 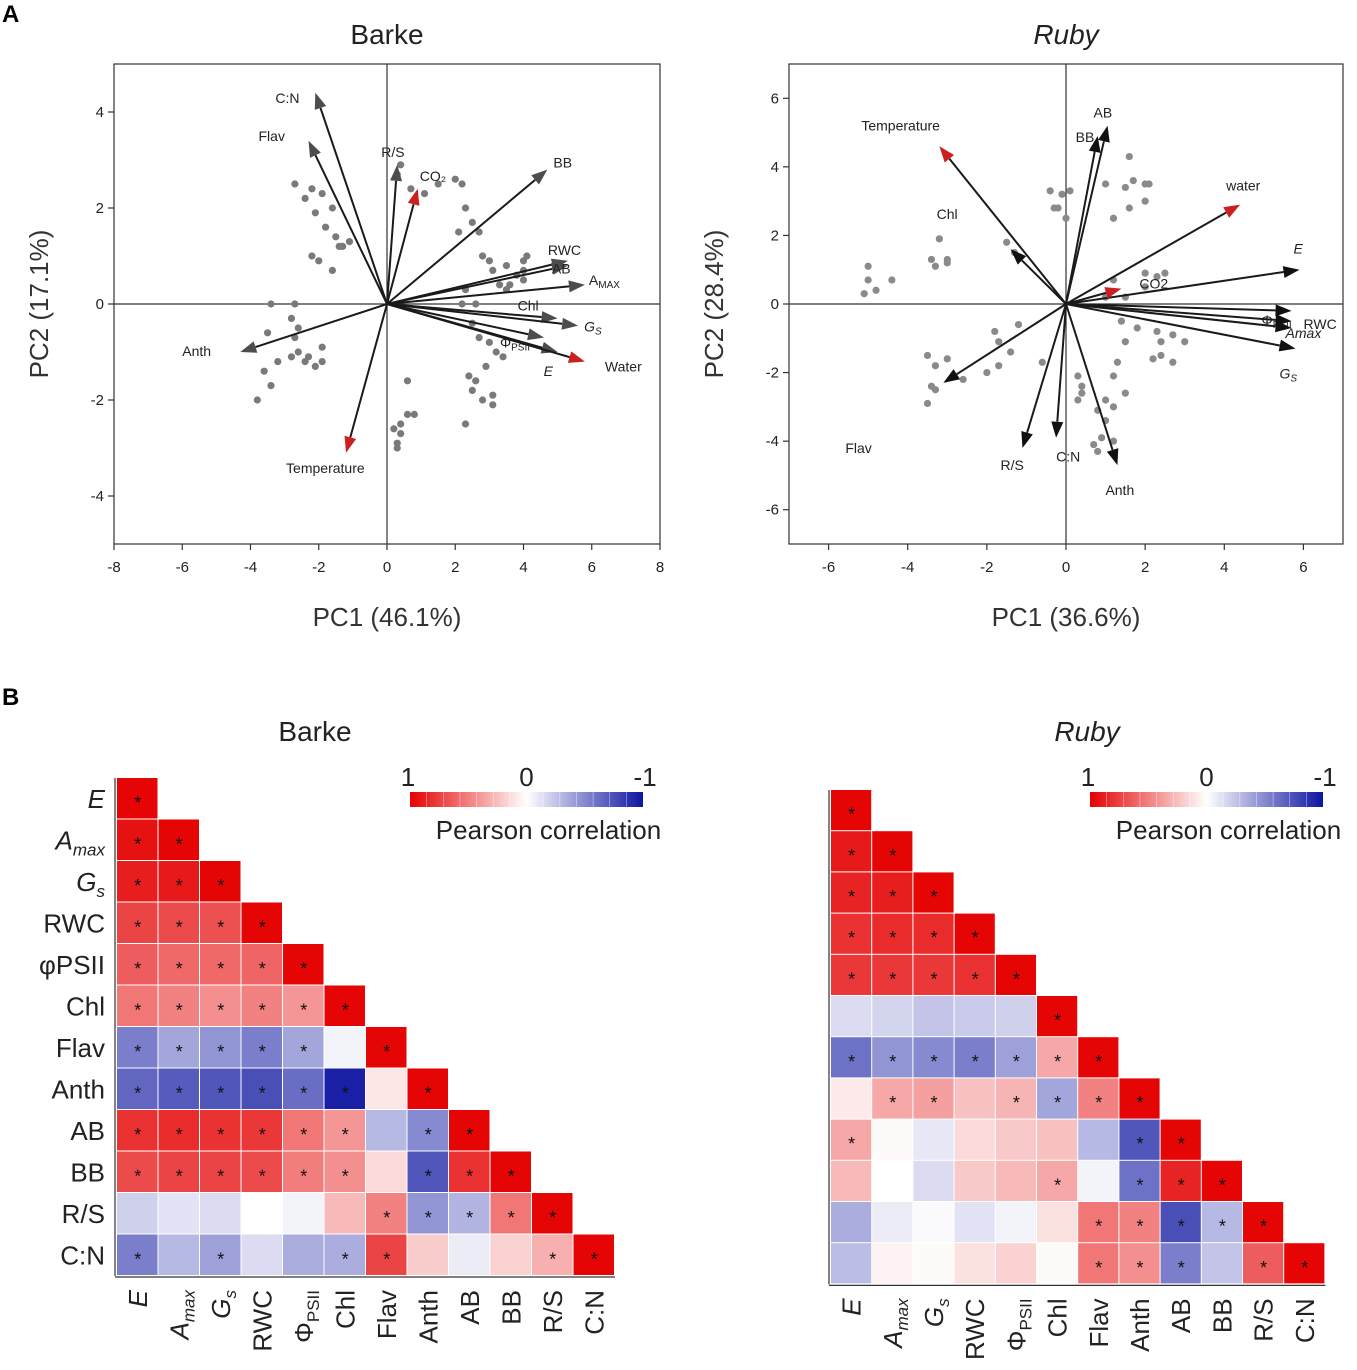 I want to click on heatmap-row-label: C:N, so click(x=82, y=1255).